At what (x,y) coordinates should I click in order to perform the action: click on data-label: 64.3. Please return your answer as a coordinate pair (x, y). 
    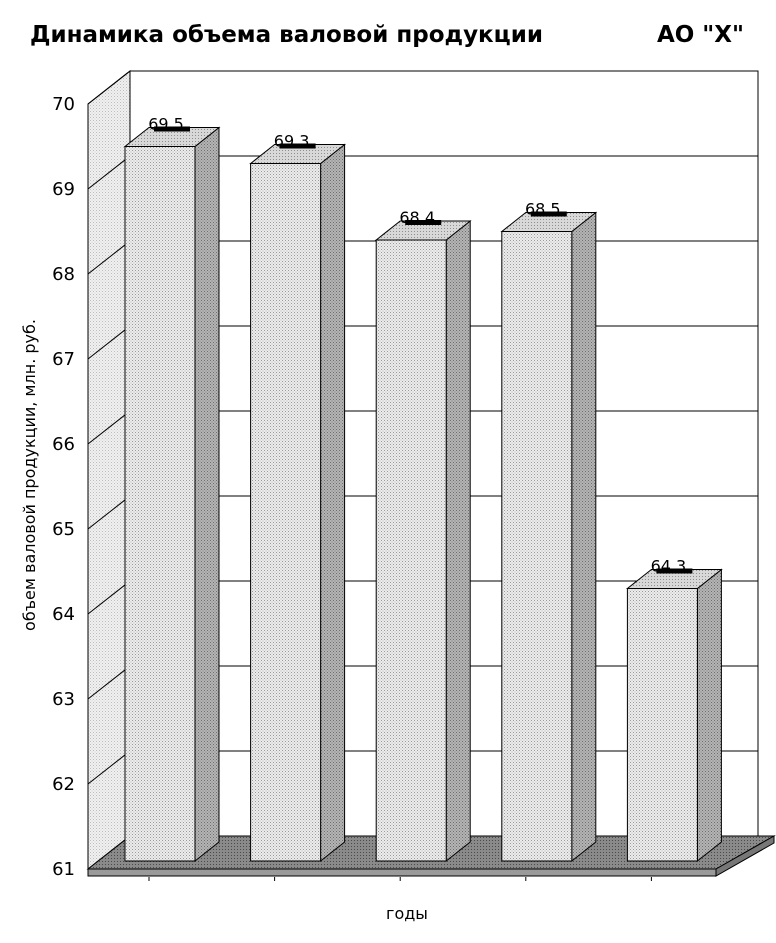
    Looking at the image, I should click on (669, 566).